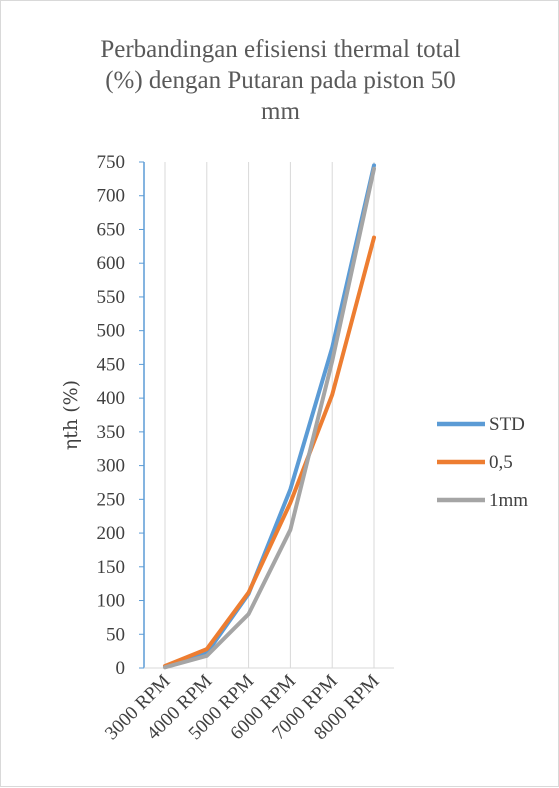 The height and width of the screenshot is (788, 559). What do you see at coordinates (111, 162) in the screenshot?
I see `y-tick-label: 750` at bounding box center [111, 162].